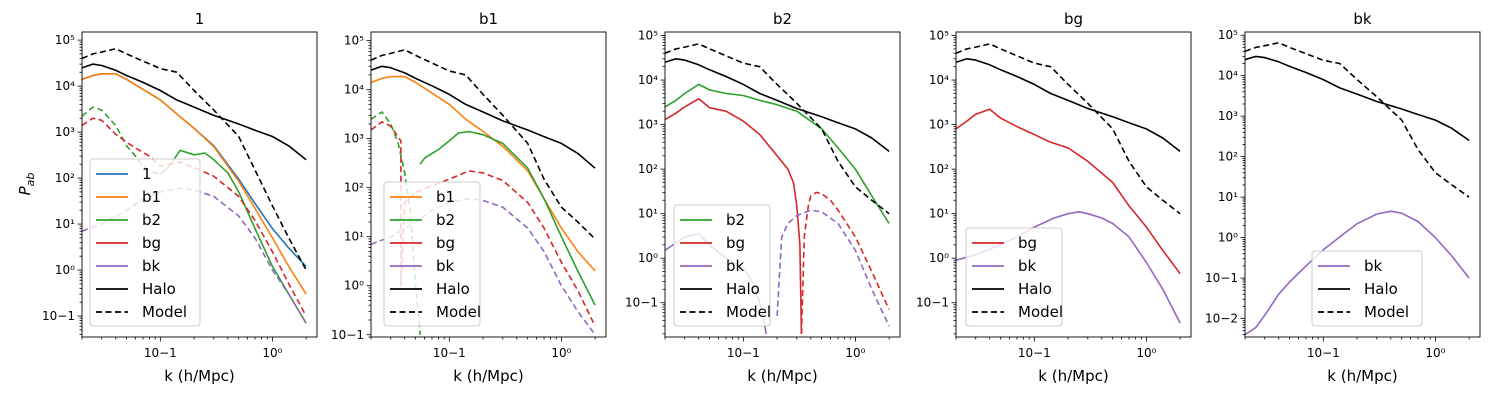 This screenshot has height=400, width=1500. Describe the element at coordinates (147, 174) in the screenshot. I see `legend-label: 1` at that location.